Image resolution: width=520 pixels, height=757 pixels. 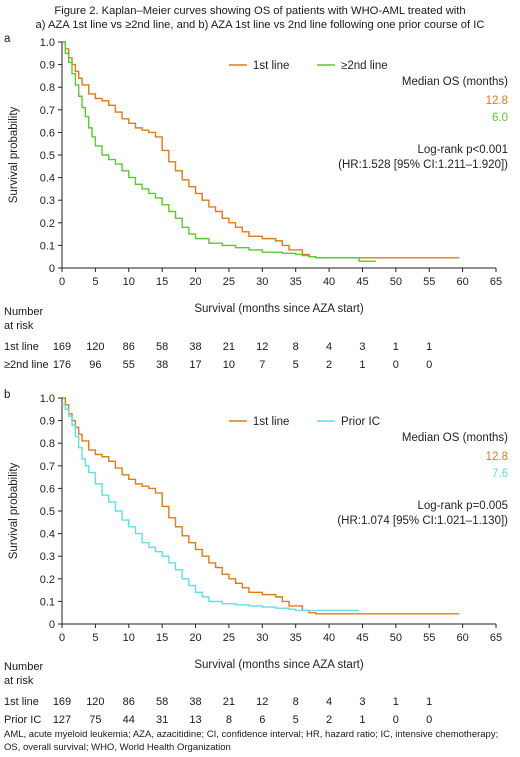 I want to click on median-value-2: 7.6, so click(x=500, y=474).